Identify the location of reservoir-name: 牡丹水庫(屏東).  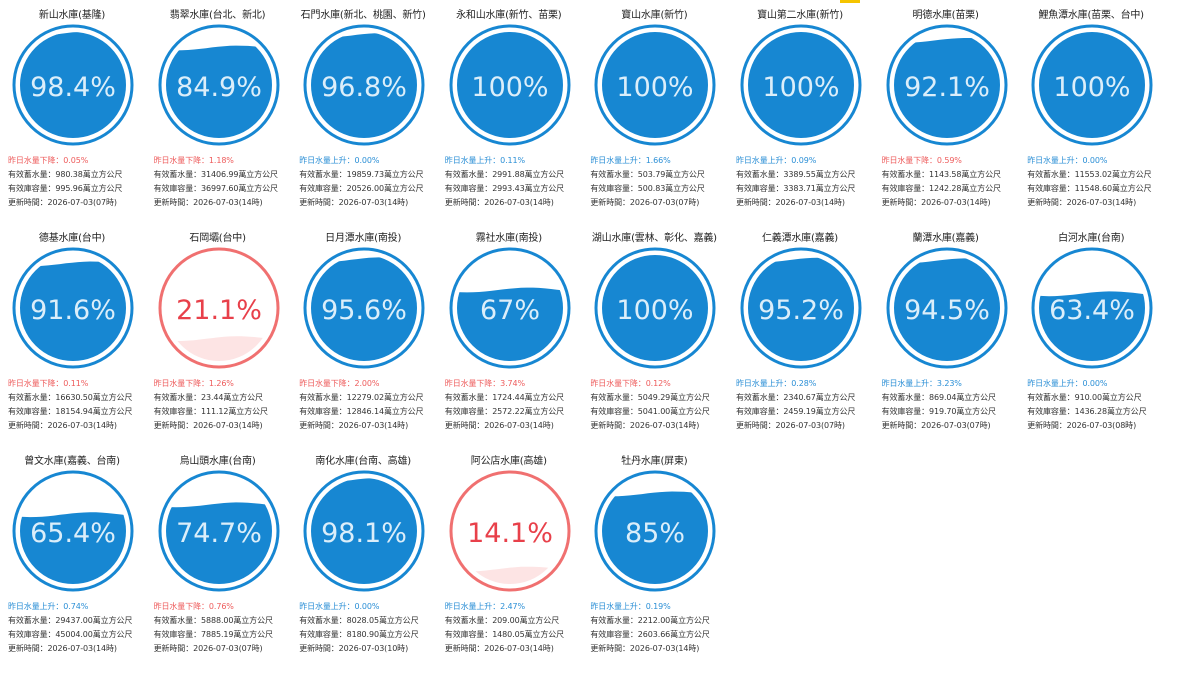
(654, 461).